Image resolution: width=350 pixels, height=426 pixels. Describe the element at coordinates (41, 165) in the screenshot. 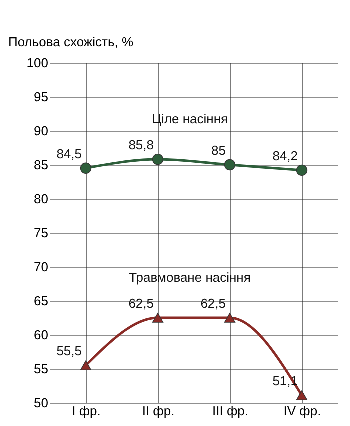

I see `y-tick-label: 85` at that location.